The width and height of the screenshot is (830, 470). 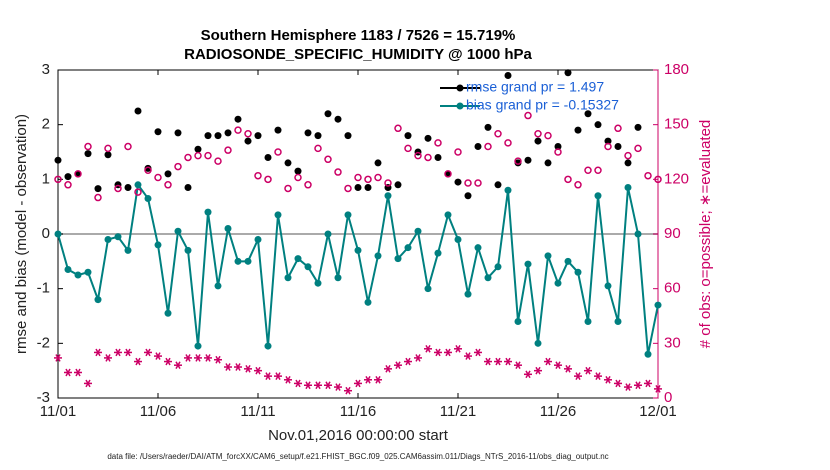 I want to click on y-tick-label: 1, so click(x=46, y=178).